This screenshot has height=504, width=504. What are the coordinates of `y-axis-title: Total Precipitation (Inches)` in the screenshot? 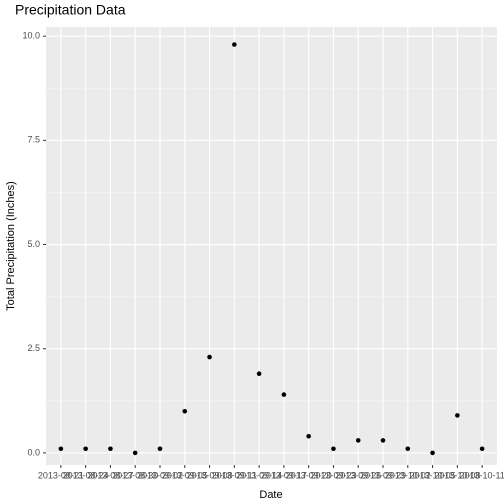 It's located at (11, 246).